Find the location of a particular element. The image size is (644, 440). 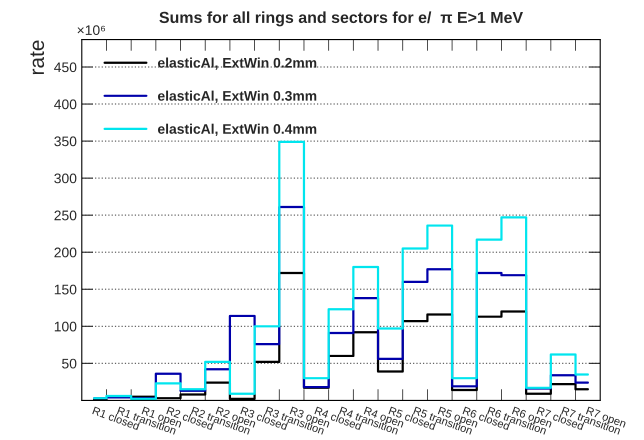

legend-label: elasticAl, ExtWin 0.3mm is located at coordinates (237, 96).